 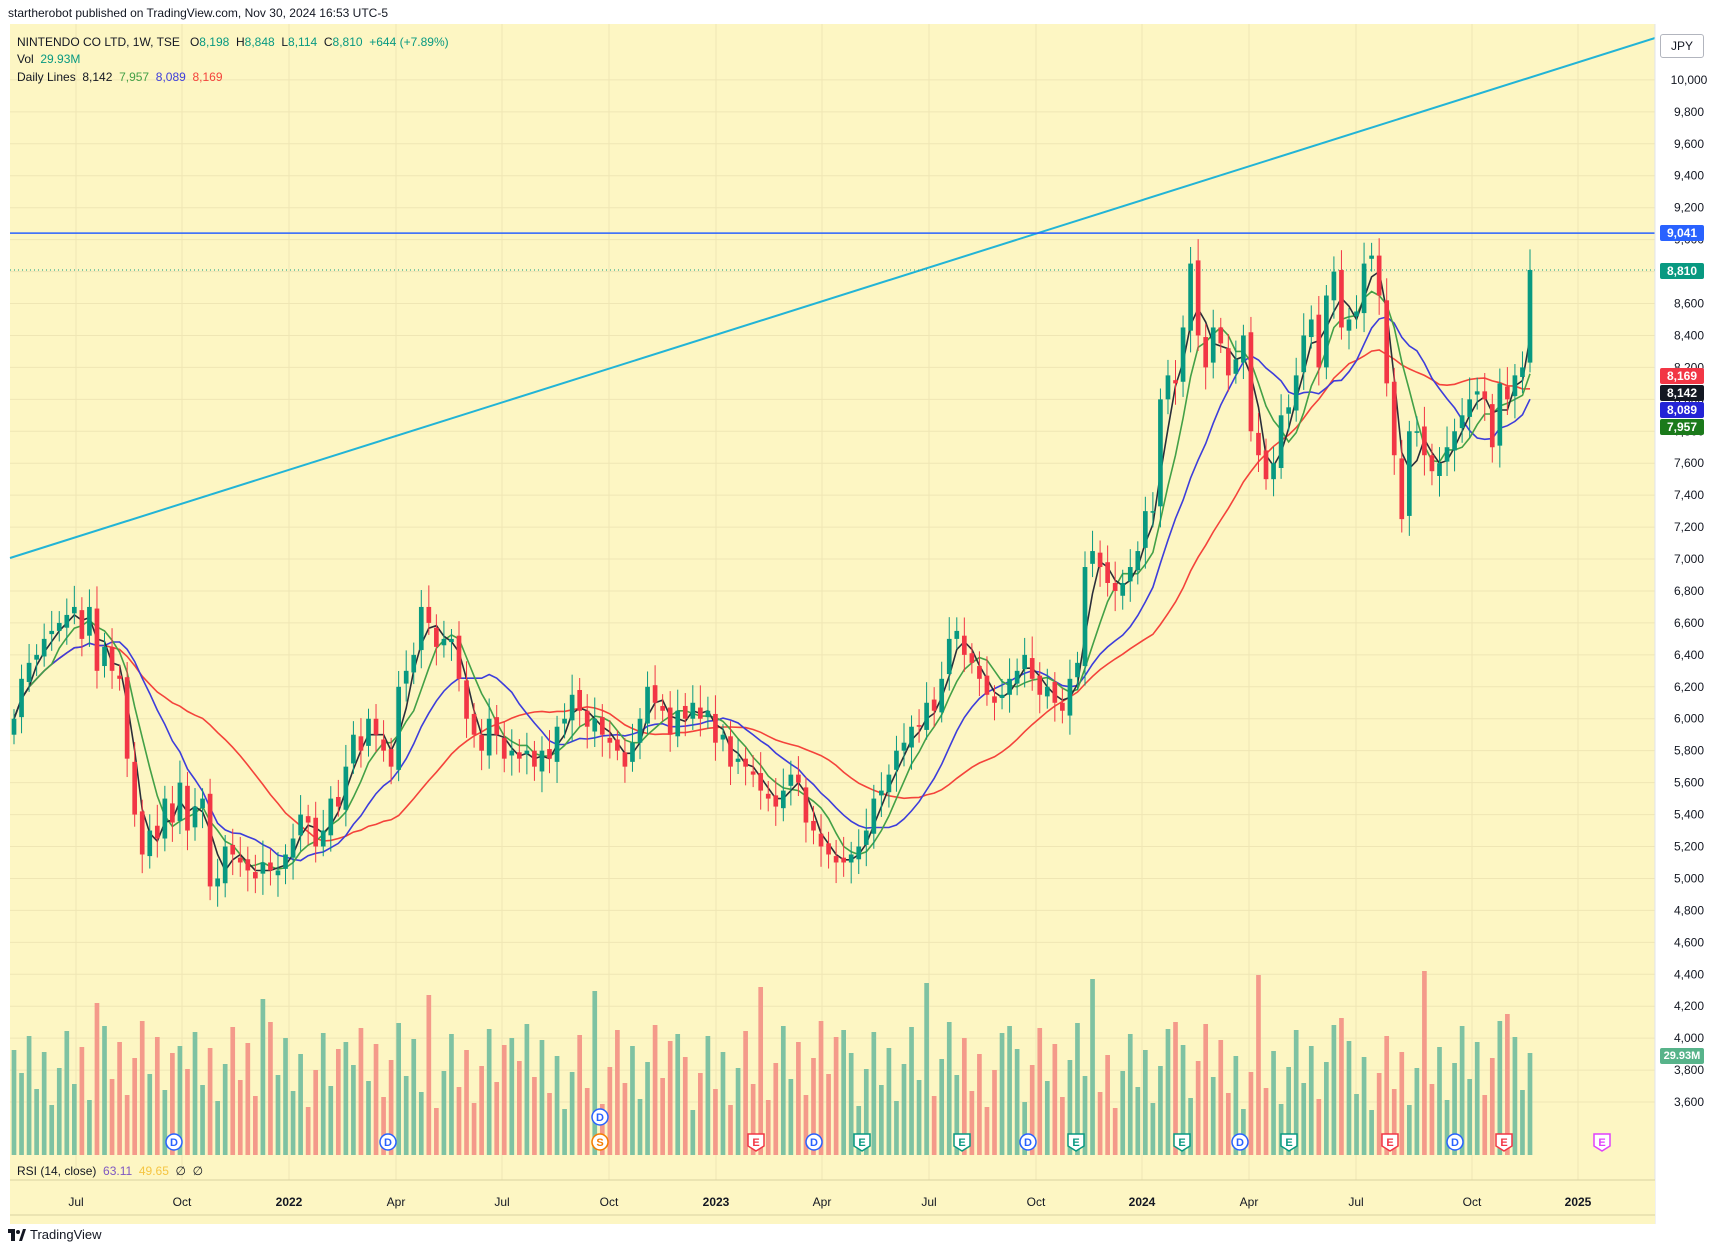 I want to click on price-tick-label: 5,400, so click(x=1689, y=815).